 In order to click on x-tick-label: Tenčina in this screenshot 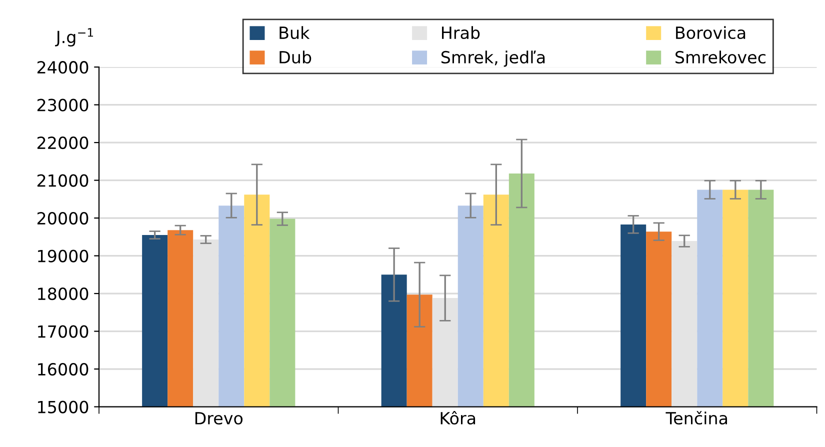, I will do `click(696, 417)`.